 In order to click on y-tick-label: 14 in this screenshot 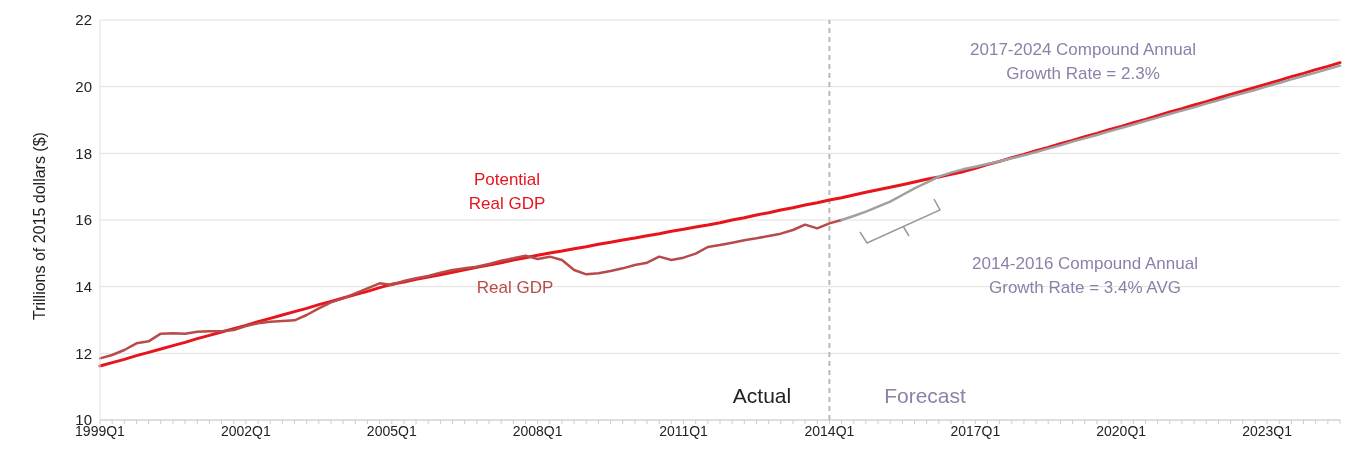, I will do `click(83, 286)`.